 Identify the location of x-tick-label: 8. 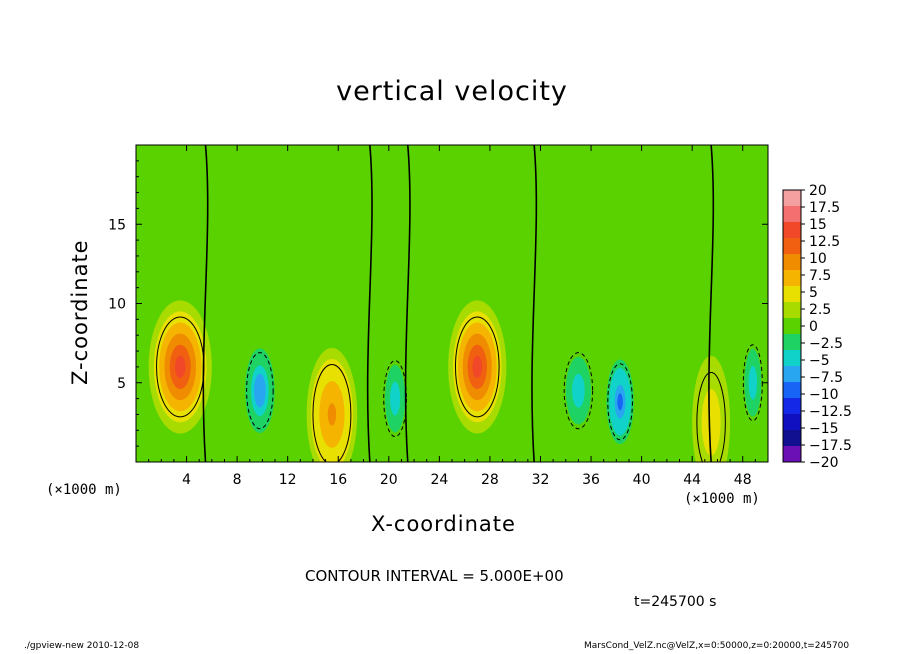
(237, 480).